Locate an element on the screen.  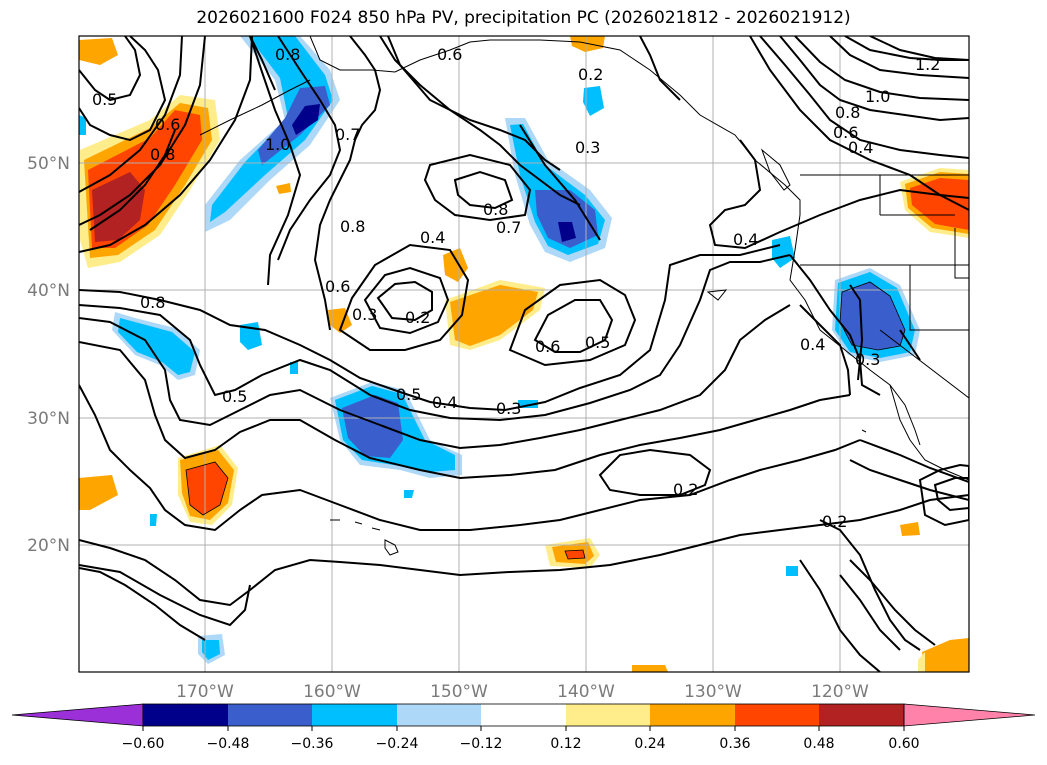
contour-label-14: 0.4 is located at coordinates (860, 147).